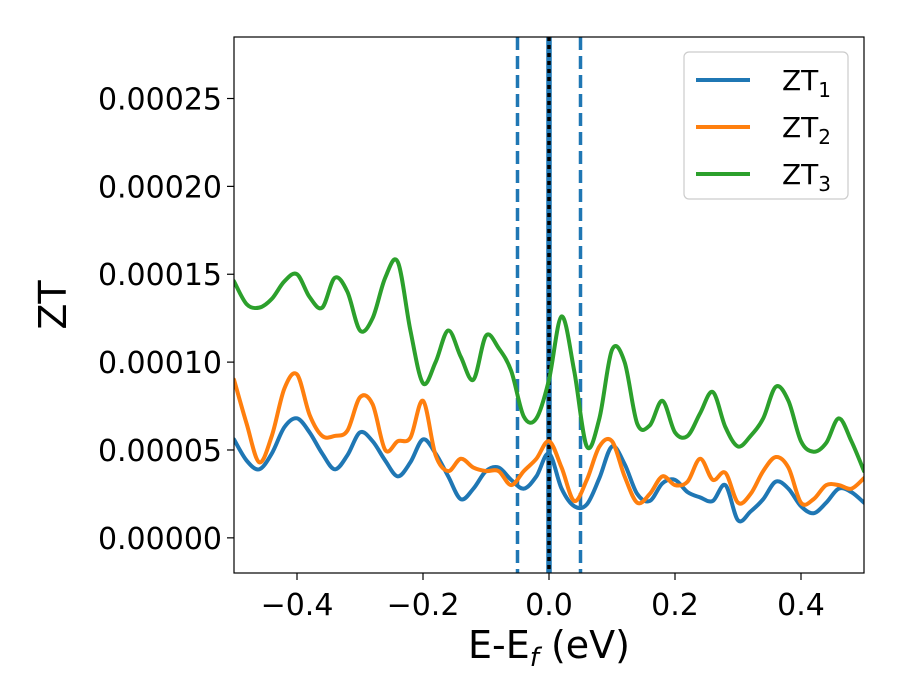 Image resolution: width=900 pixels, height=700 pixels. What do you see at coordinates (806, 177) in the screenshot?
I see `legend-label-3: ZT3` at bounding box center [806, 177].